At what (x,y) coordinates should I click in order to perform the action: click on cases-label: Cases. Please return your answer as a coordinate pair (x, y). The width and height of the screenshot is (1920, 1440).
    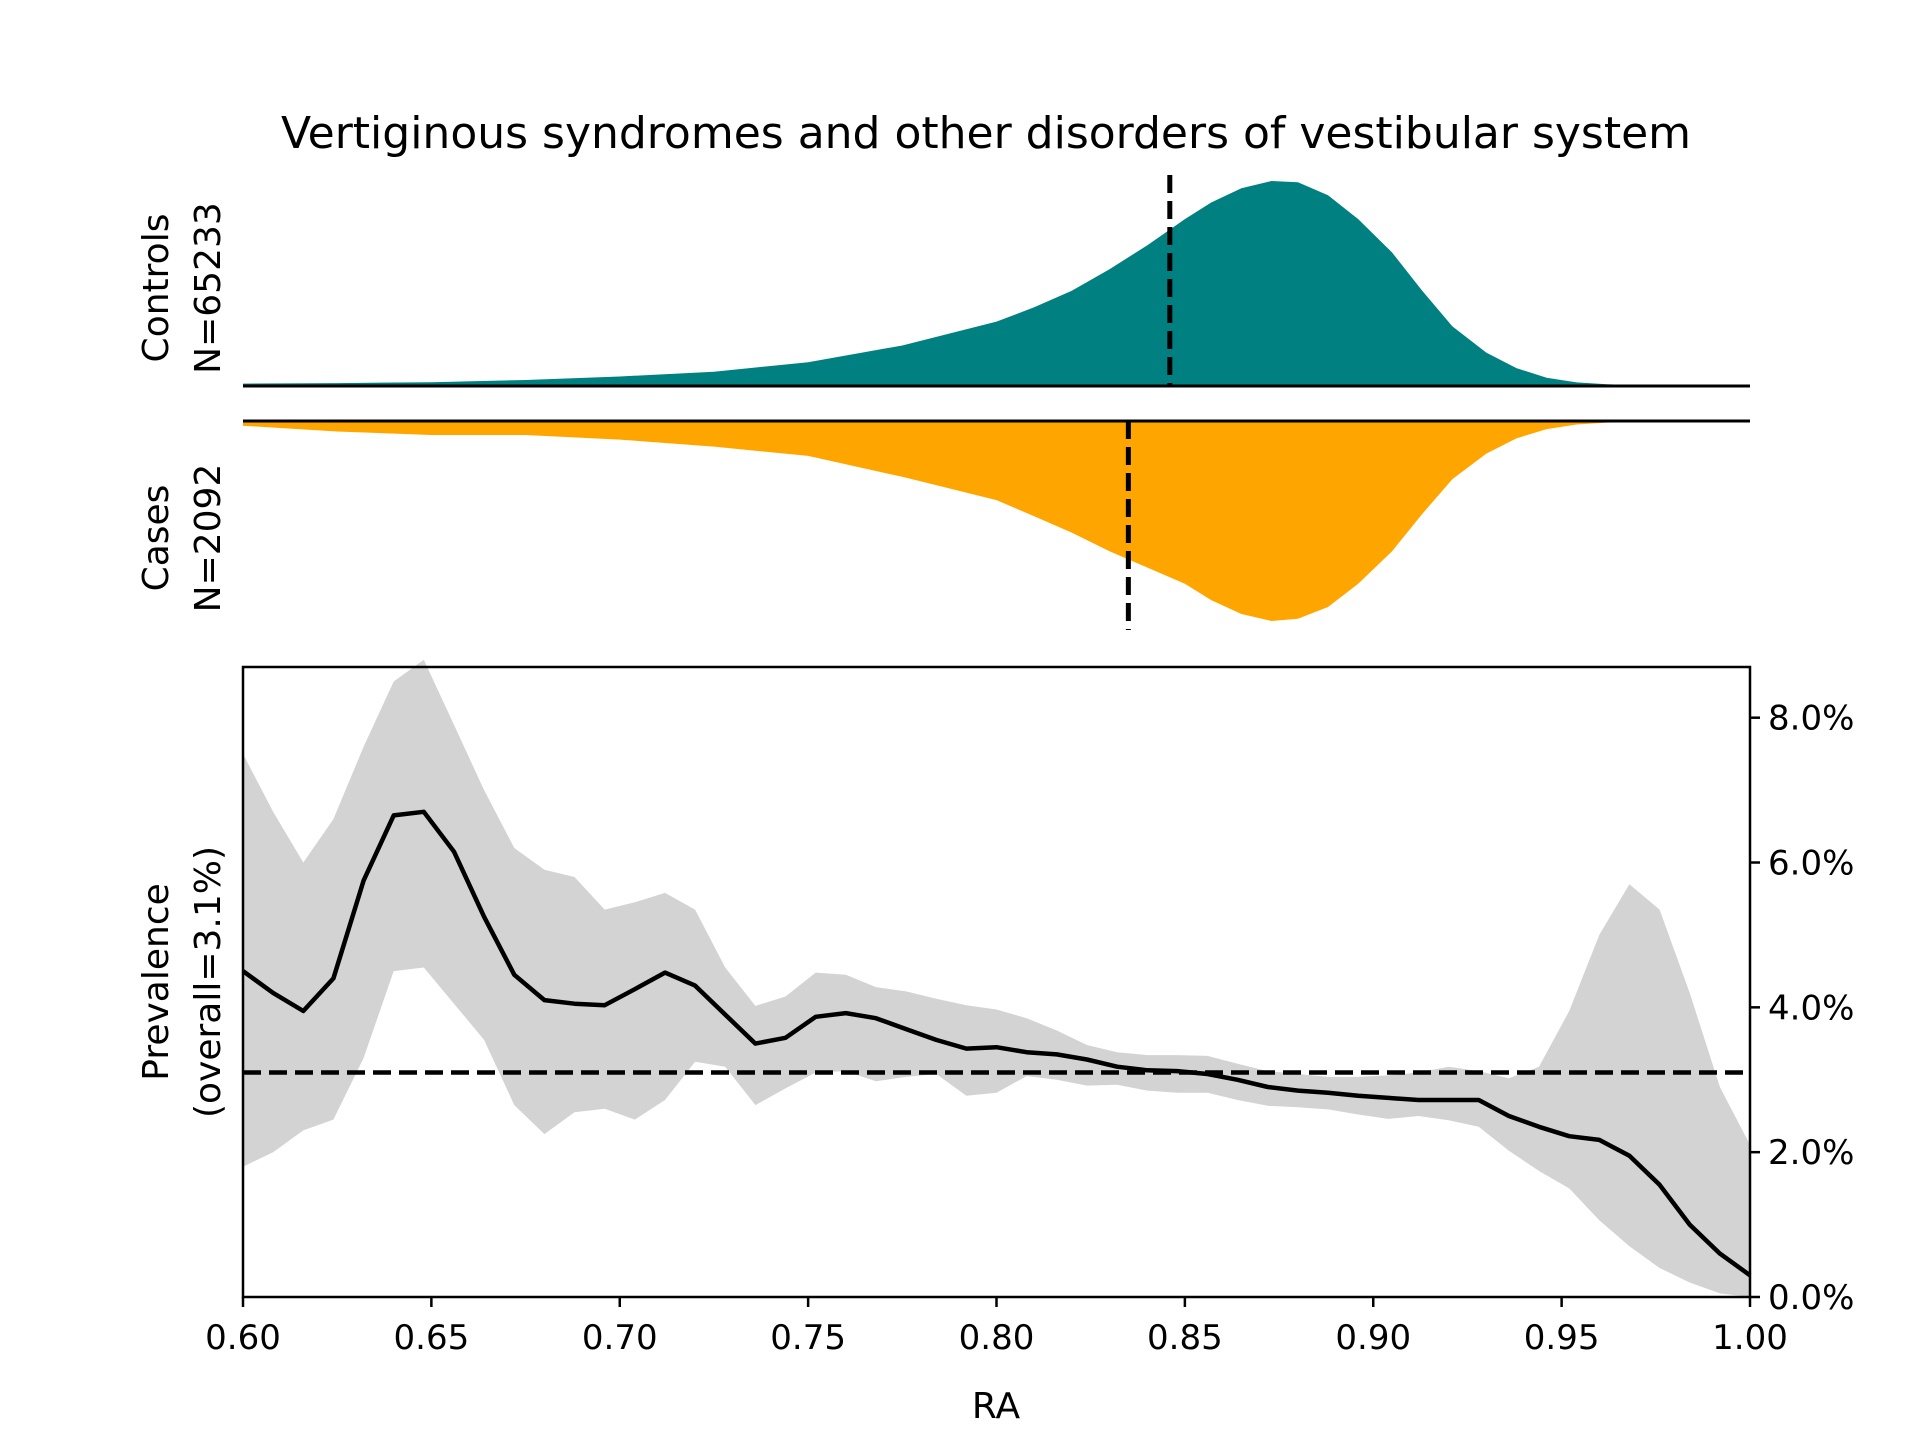
    Looking at the image, I should click on (156, 538).